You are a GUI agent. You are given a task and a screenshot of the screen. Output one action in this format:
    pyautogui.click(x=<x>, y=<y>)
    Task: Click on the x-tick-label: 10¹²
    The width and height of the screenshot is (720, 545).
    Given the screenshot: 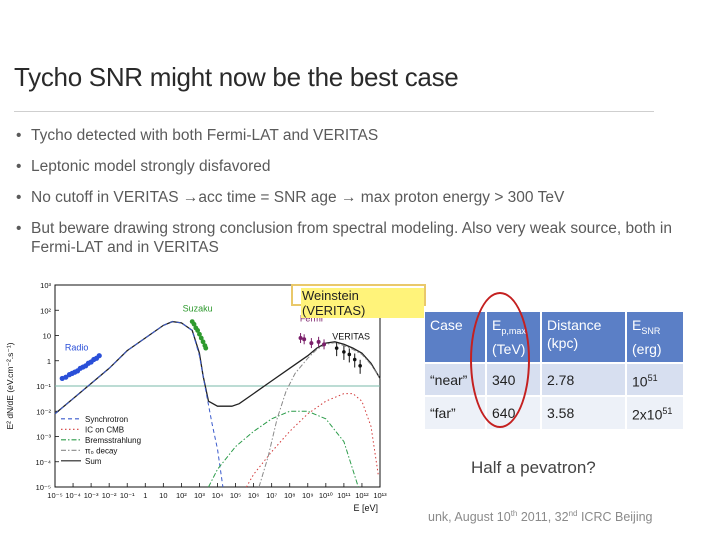 What is the action you would take?
    pyautogui.click(x=362, y=495)
    